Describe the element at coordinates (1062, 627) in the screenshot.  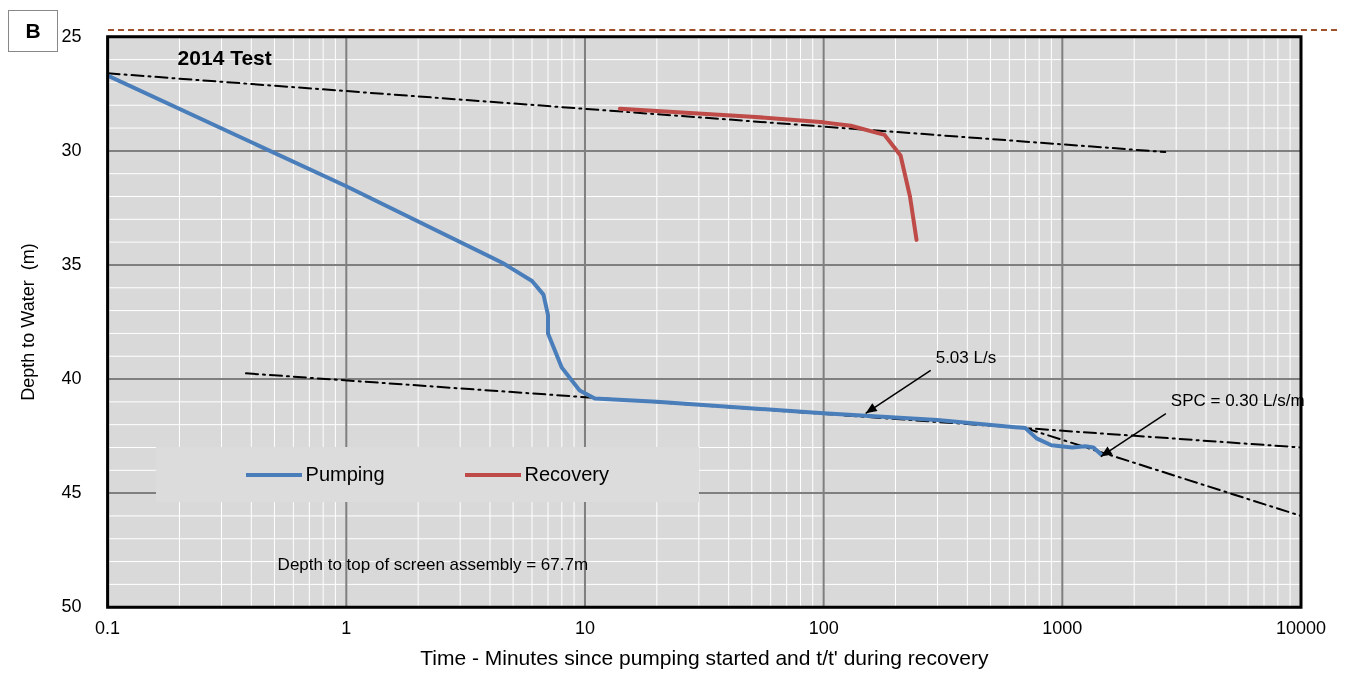
I see `x-tick-label: 1000` at that location.